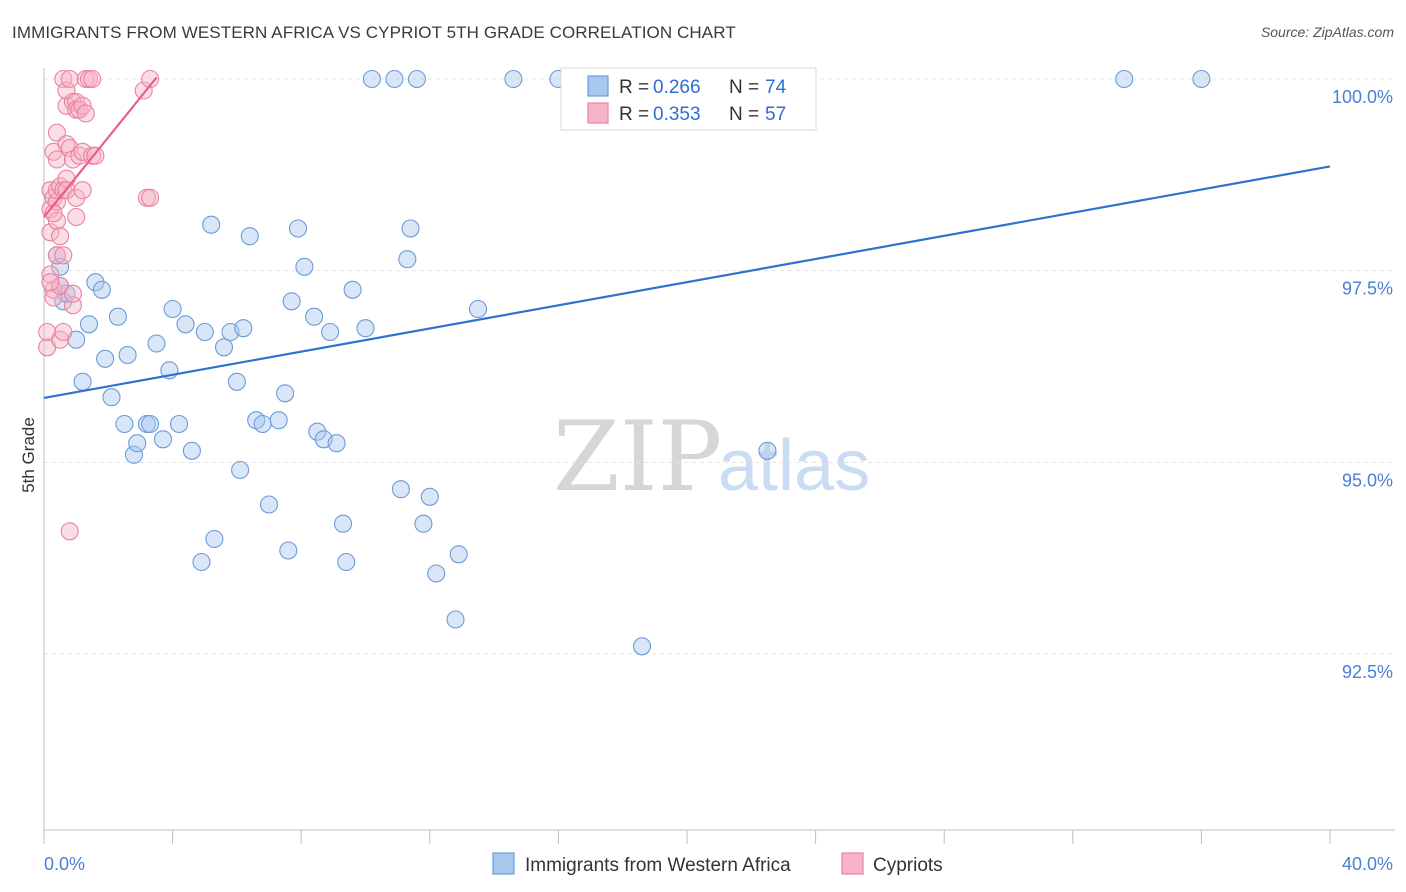  Describe the element at coordinates (744, 87) in the screenshot. I see `legend-n-label: N =` at that location.